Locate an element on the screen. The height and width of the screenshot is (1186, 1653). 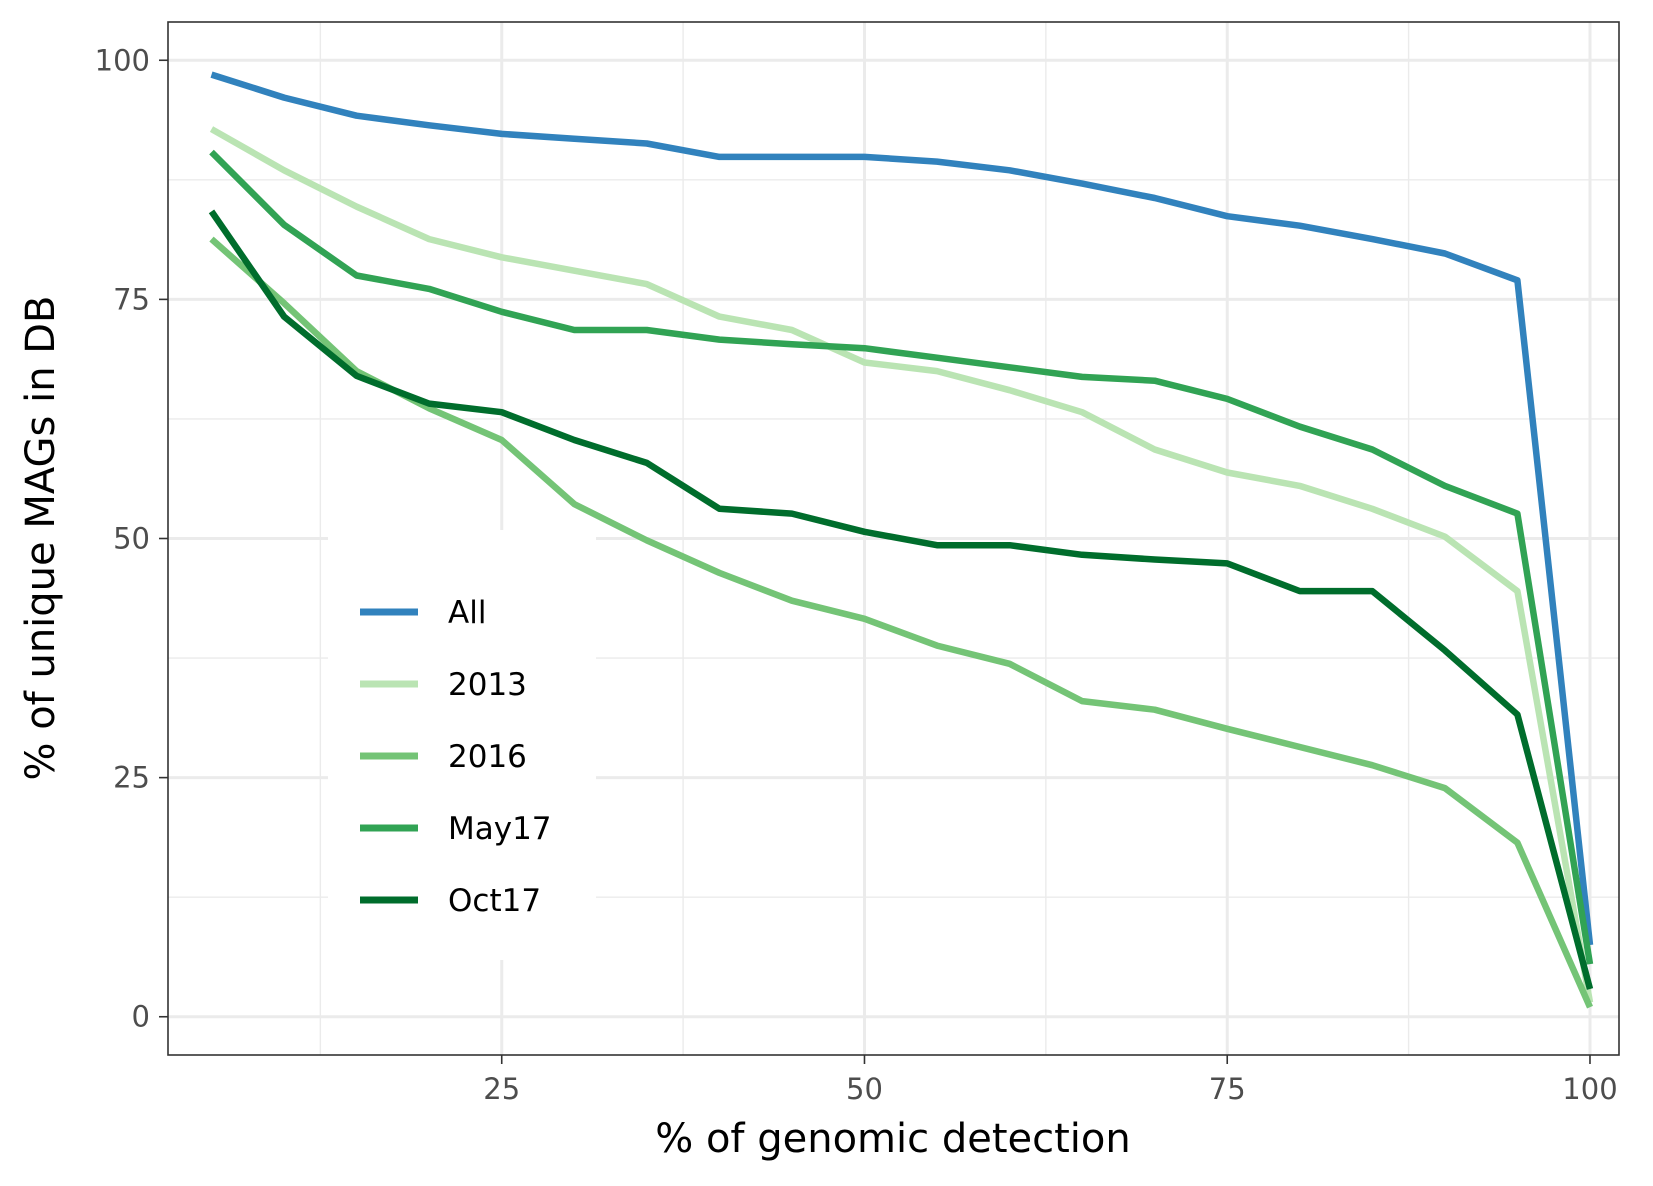
y-tick-label: 25 is located at coordinates (131, 778).